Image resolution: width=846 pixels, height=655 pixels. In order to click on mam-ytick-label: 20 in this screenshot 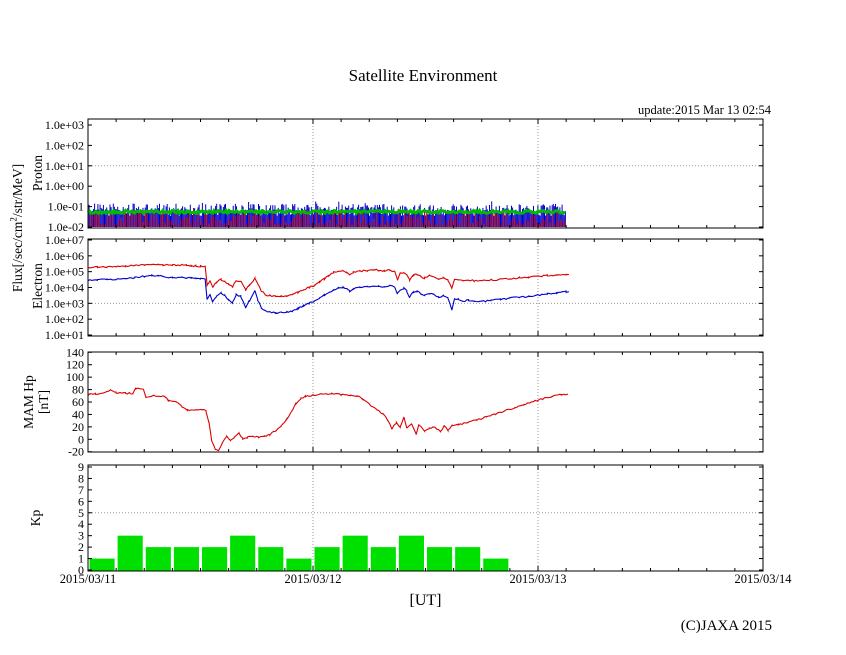, I will do `click(78, 427)`.